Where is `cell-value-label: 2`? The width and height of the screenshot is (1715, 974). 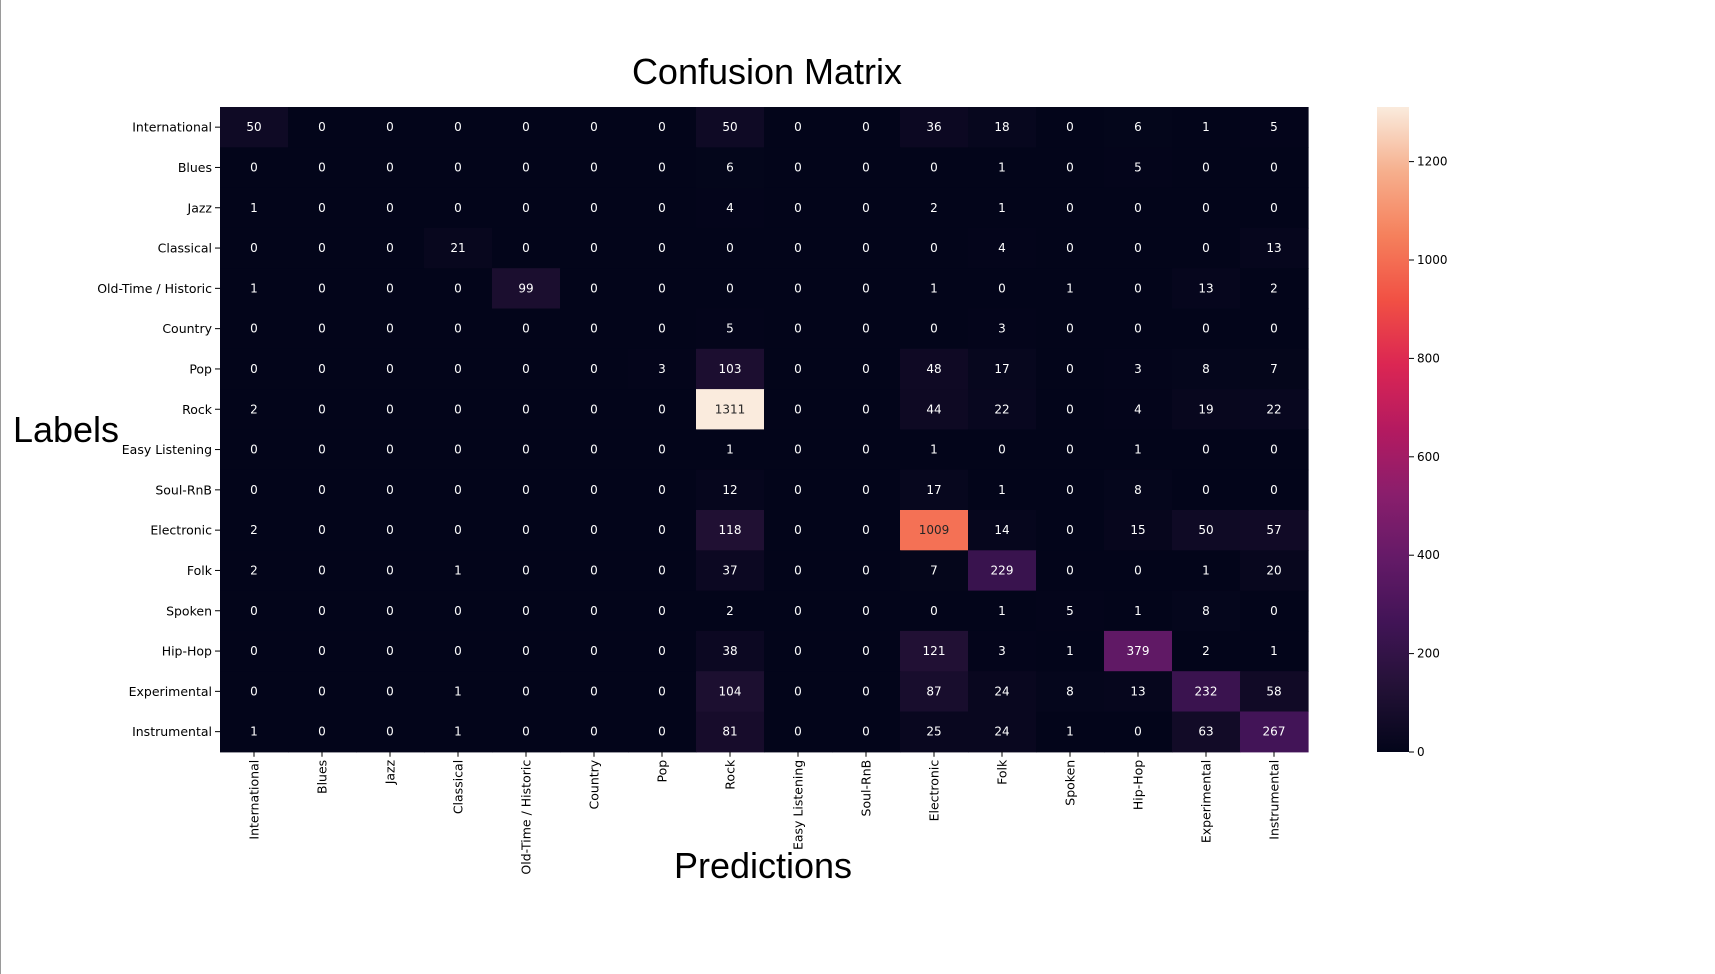
cell-value-label: 2 is located at coordinates (254, 409).